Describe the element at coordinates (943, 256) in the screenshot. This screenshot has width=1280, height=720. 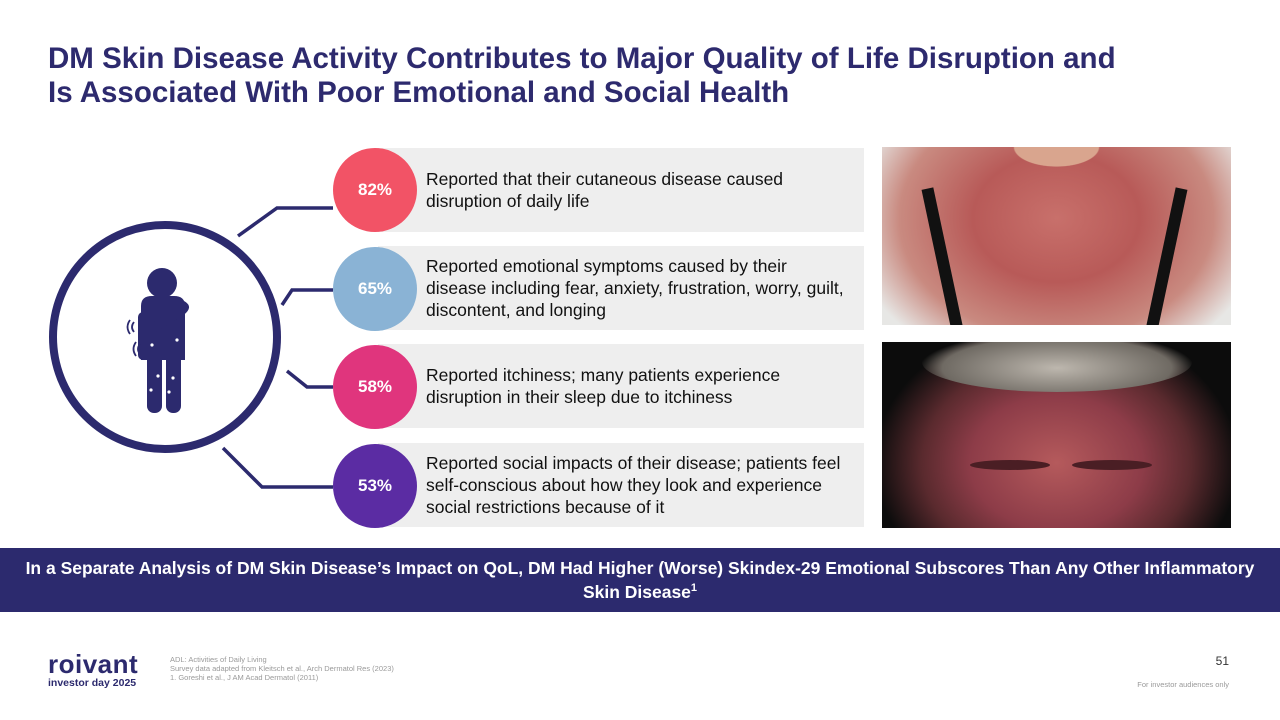
I see `photo-strap-left` at that location.